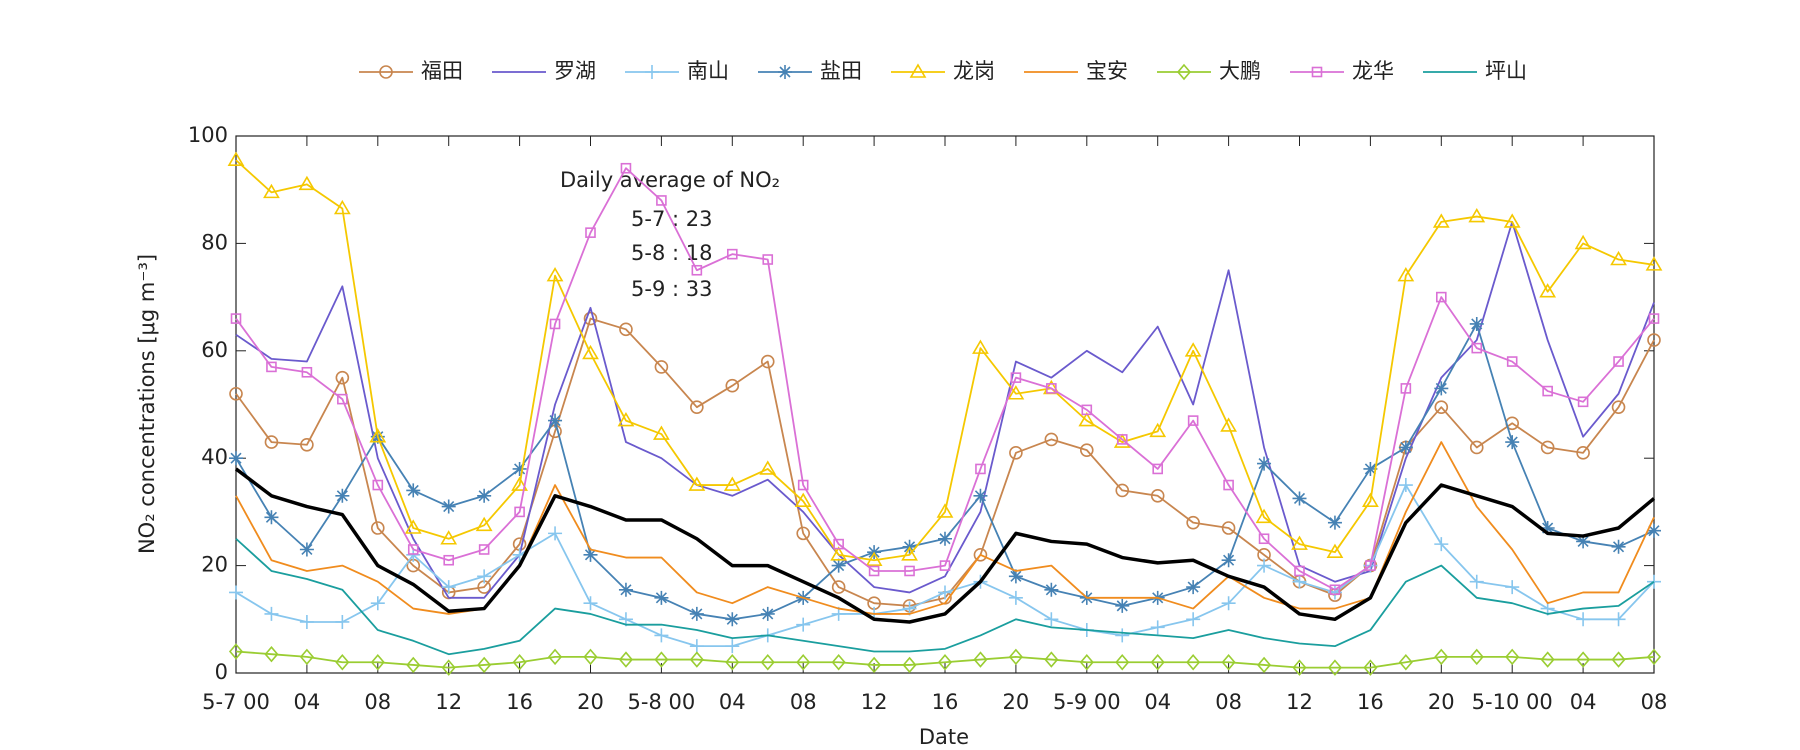  I want to click on annotation-line: 5-8 : 18, so click(671, 253).